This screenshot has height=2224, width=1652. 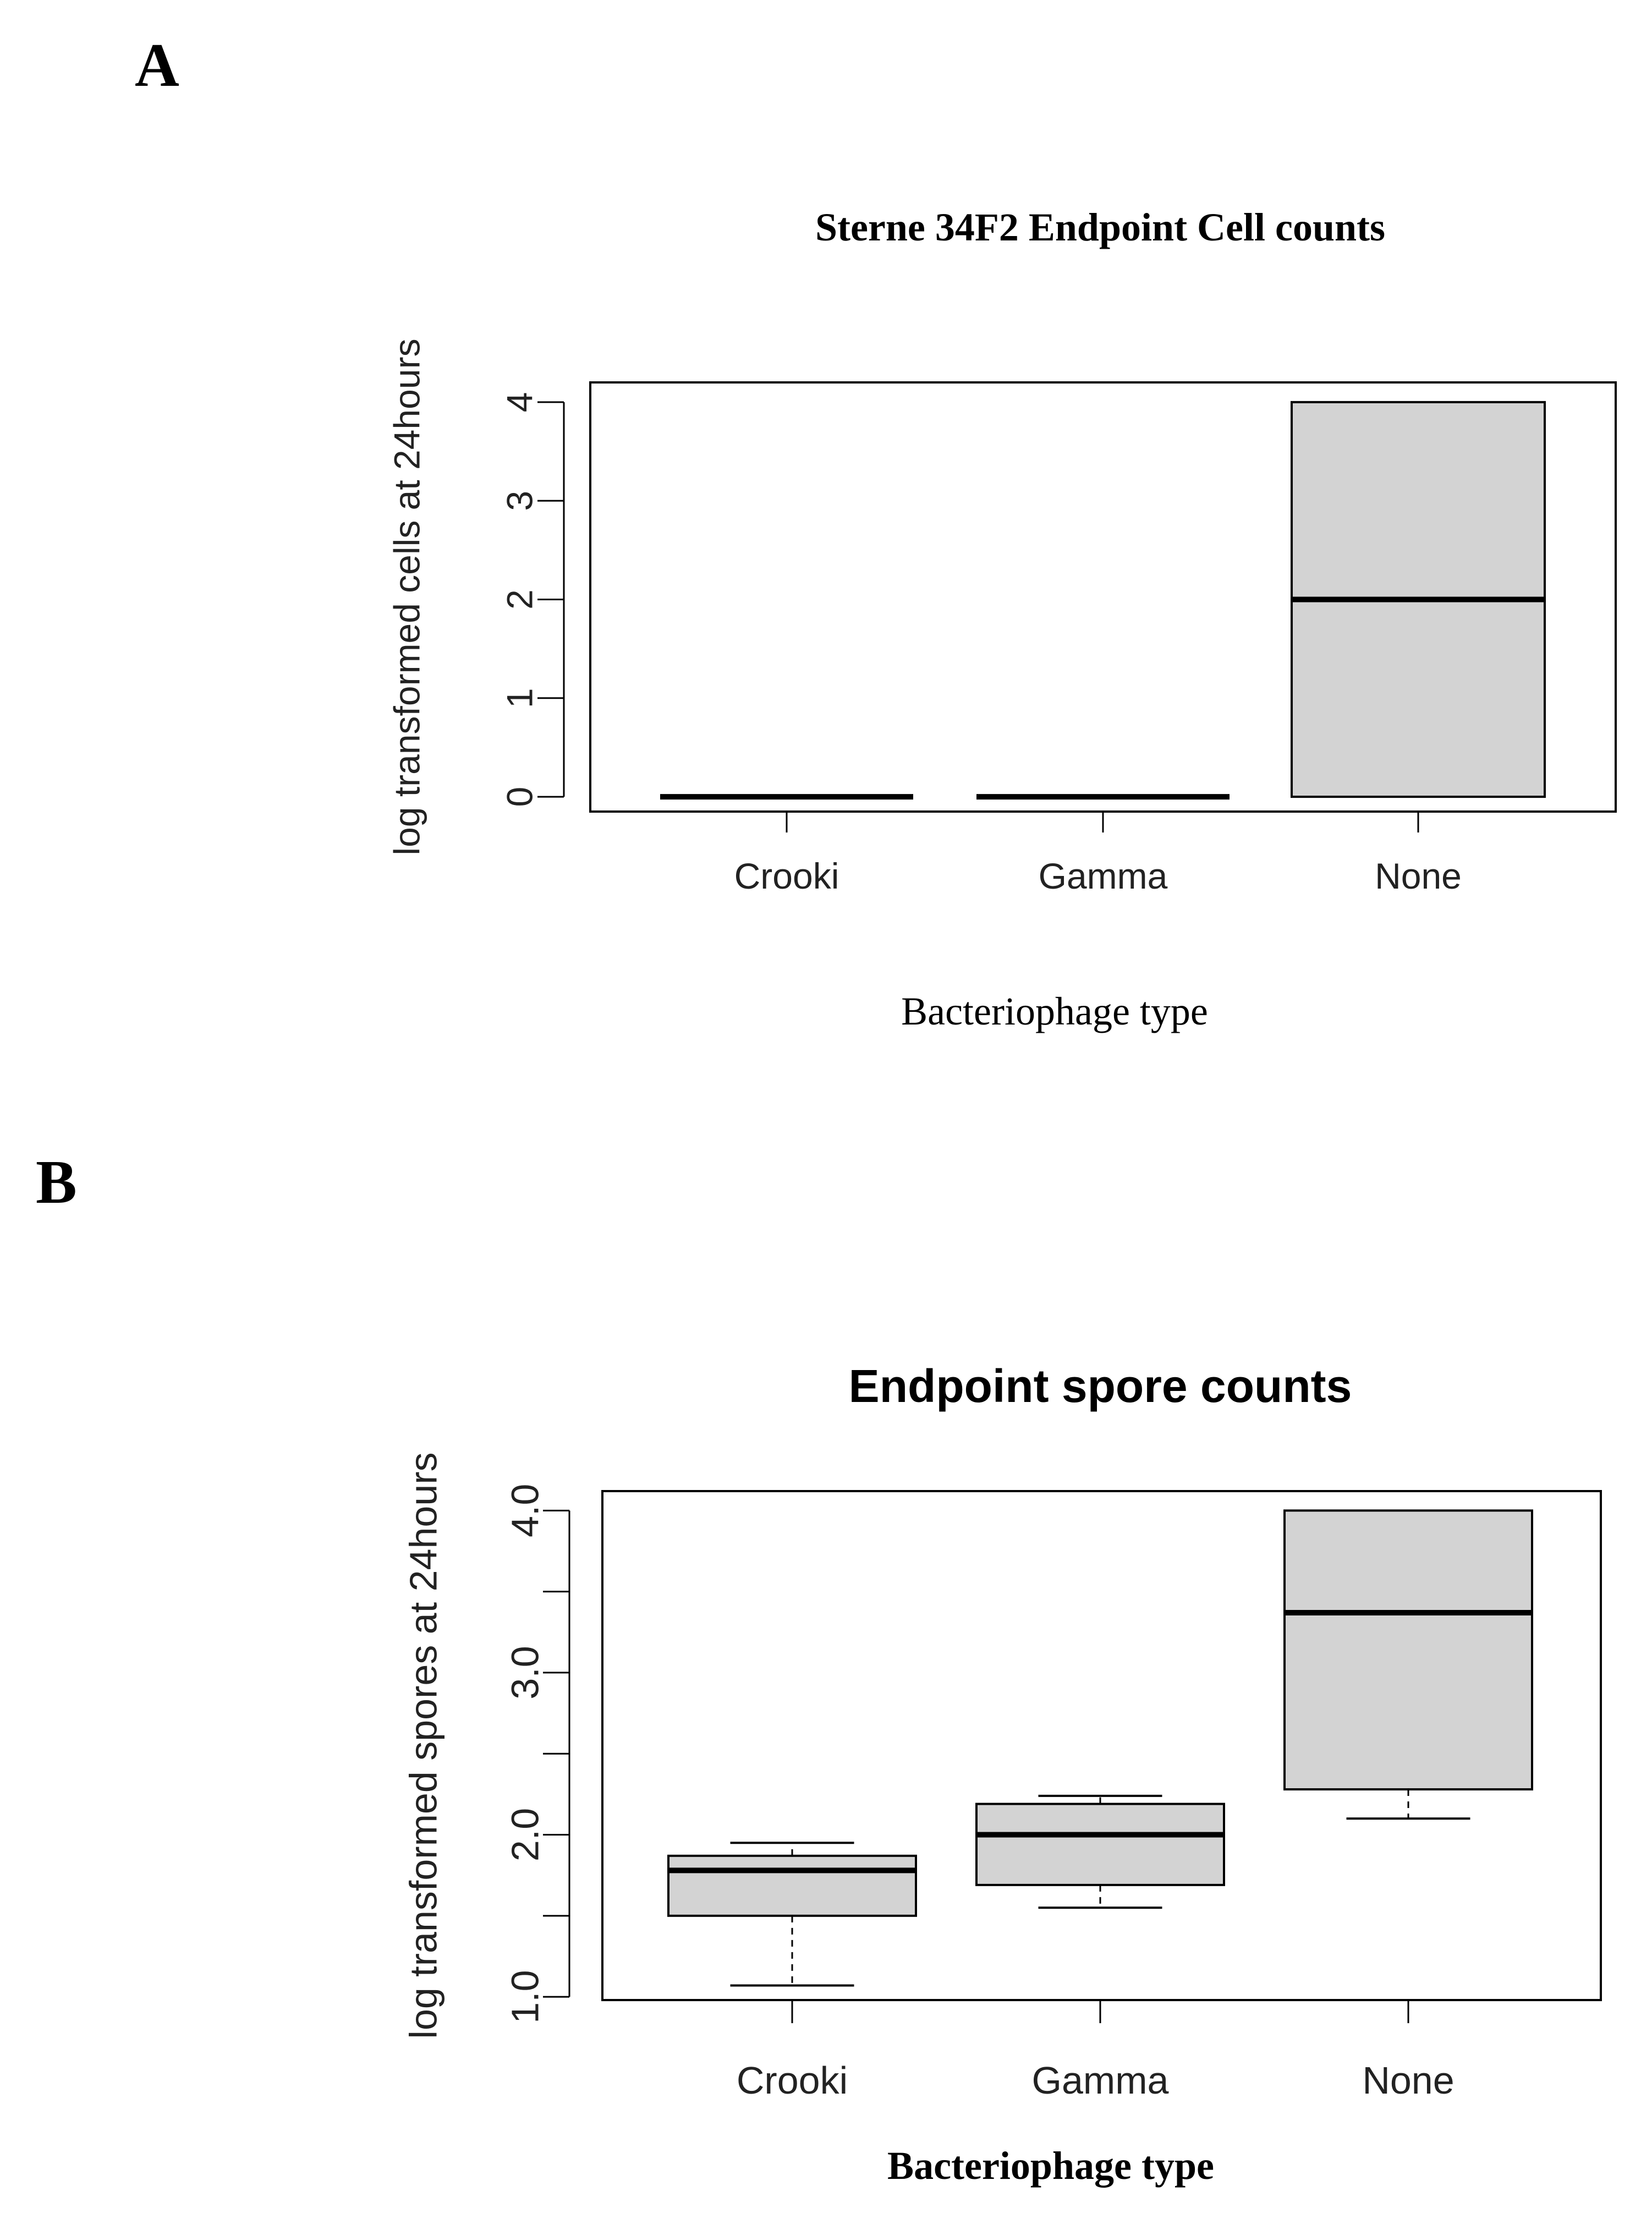 What do you see at coordinates (423, 1745) in the screenshot?
I see `y-axis-label: log transformed spores at 24hours` at bounding box center [423, 1745].